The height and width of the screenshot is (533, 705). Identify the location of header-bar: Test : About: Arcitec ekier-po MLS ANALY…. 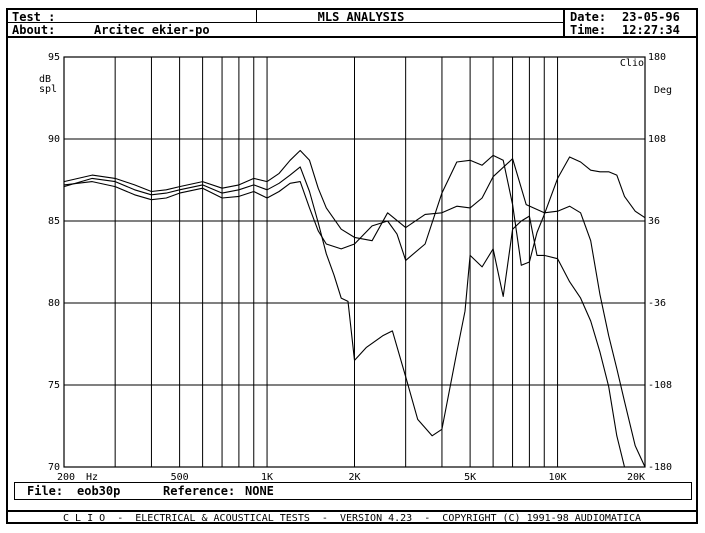
(352, 24).